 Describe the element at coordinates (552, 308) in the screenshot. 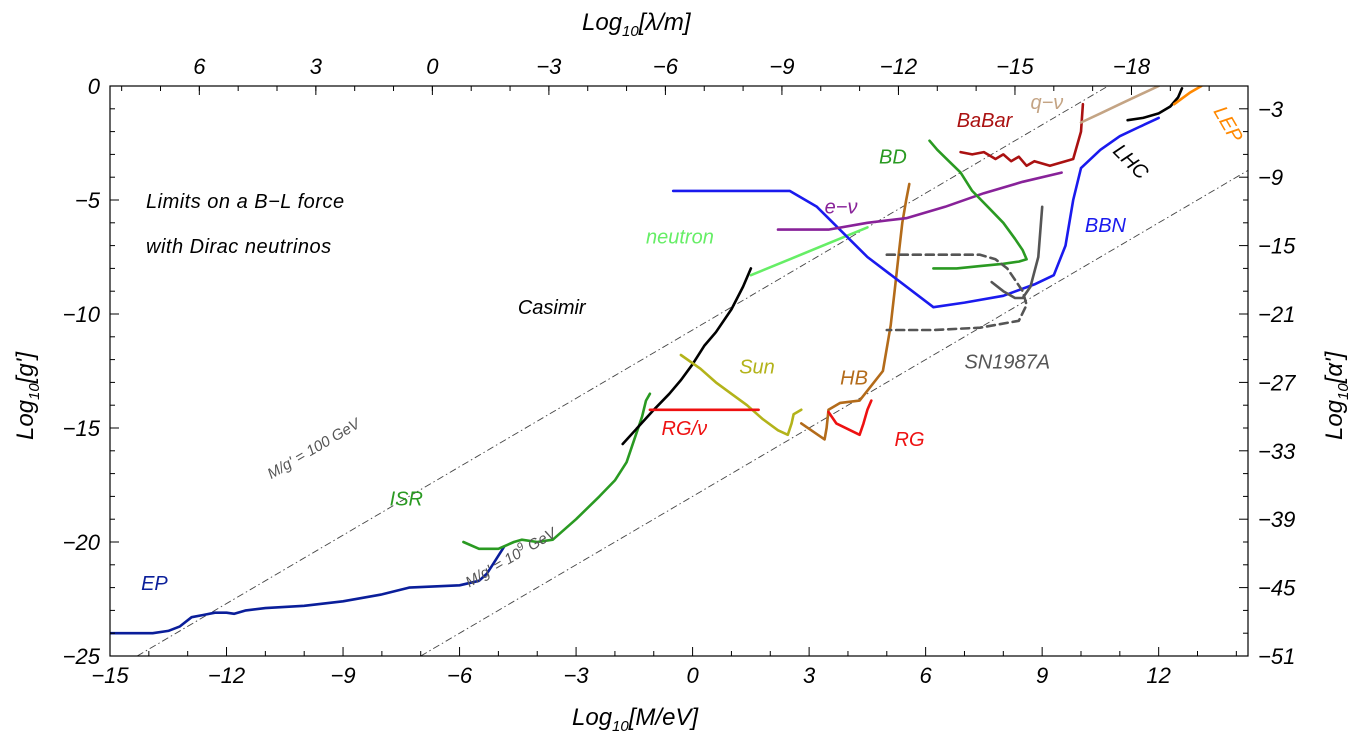

I see `curve-label-casimir: Casimir` at that location.